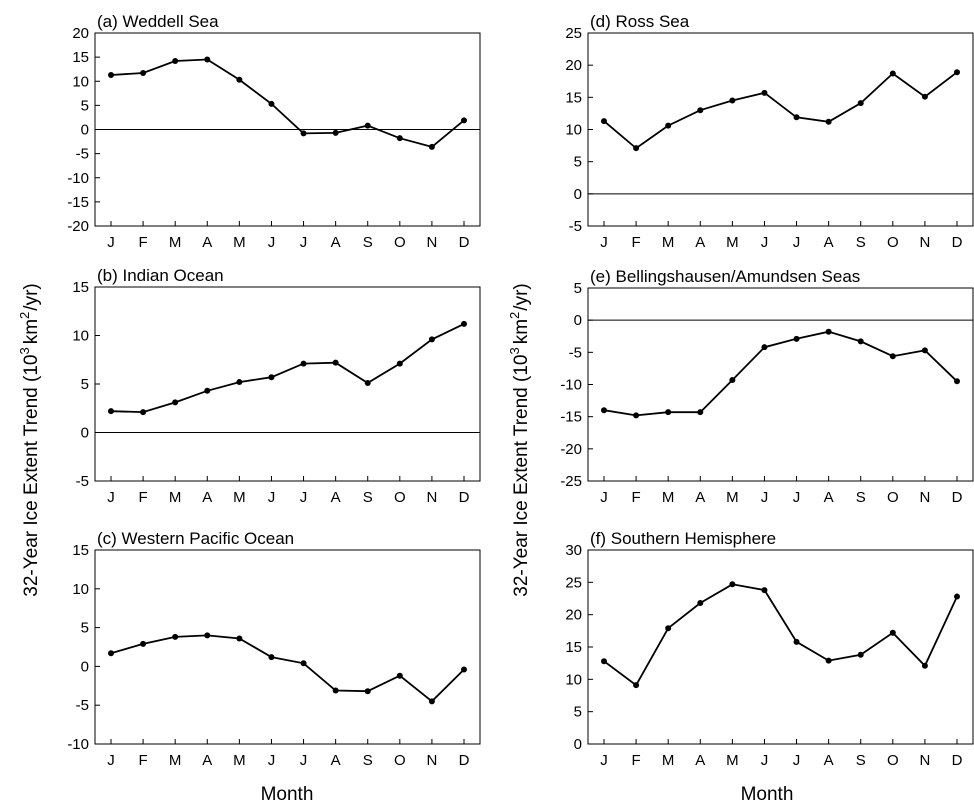 The width and height of the screenshot is (974, 807). What do you see at coordinates (767, 794) in the screenshot?
I see `x-axis-label-right: Month` at bounding box center [767, 794].